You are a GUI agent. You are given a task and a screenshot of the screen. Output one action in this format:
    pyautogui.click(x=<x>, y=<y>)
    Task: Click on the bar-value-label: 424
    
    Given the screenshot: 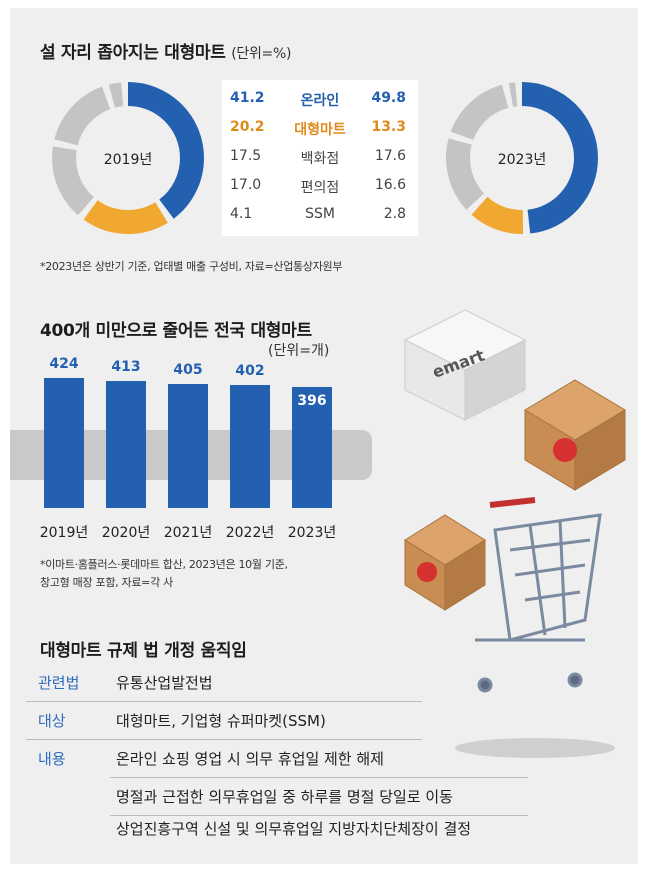 What is the action you would take?
    pyautogui.click(x=64, y=364)
    